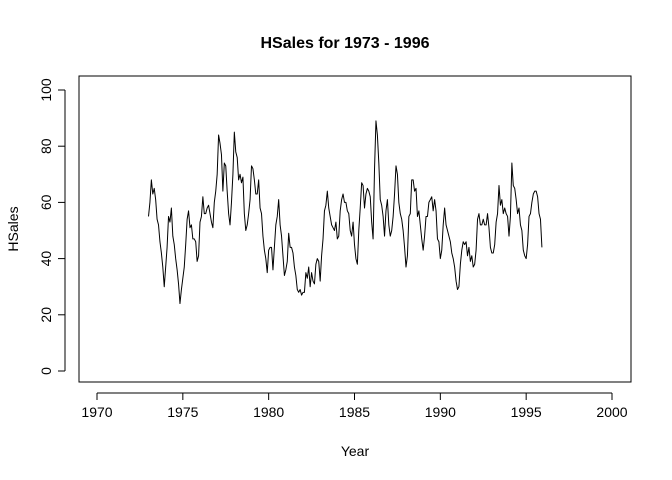 This screenshot has height=480, width=672. What do you see at coordinates (611, 412) in the screenshot?
I see `x-tick-label: 2000` at bounding box center [611, 412].